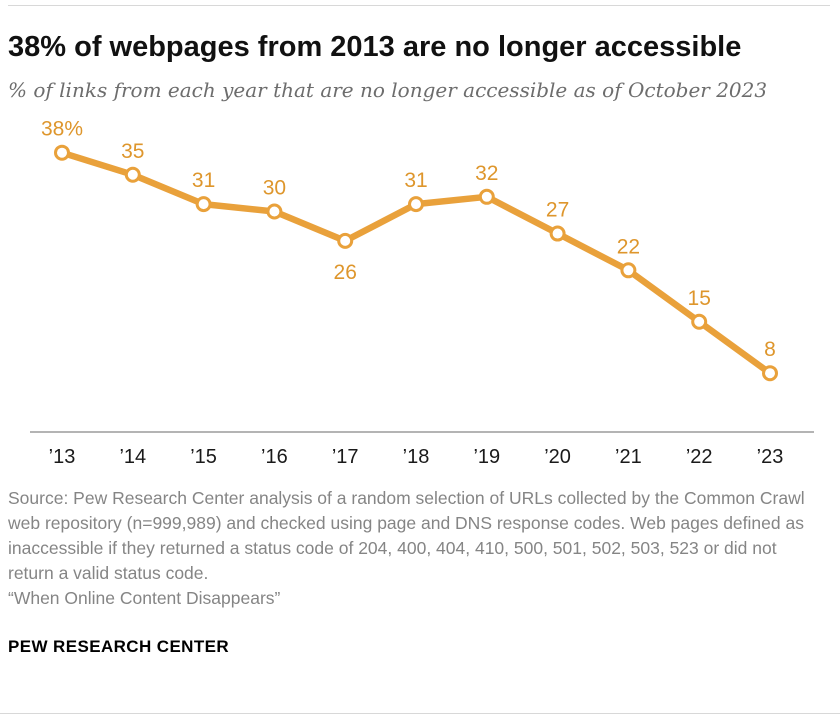 Image resolution: width=840 pixels, height=720 pixels. What do you see at coordinates (770, 457) in the screenshot?
I see `x-tick-label: ’23` at bounding box center [770, 457].